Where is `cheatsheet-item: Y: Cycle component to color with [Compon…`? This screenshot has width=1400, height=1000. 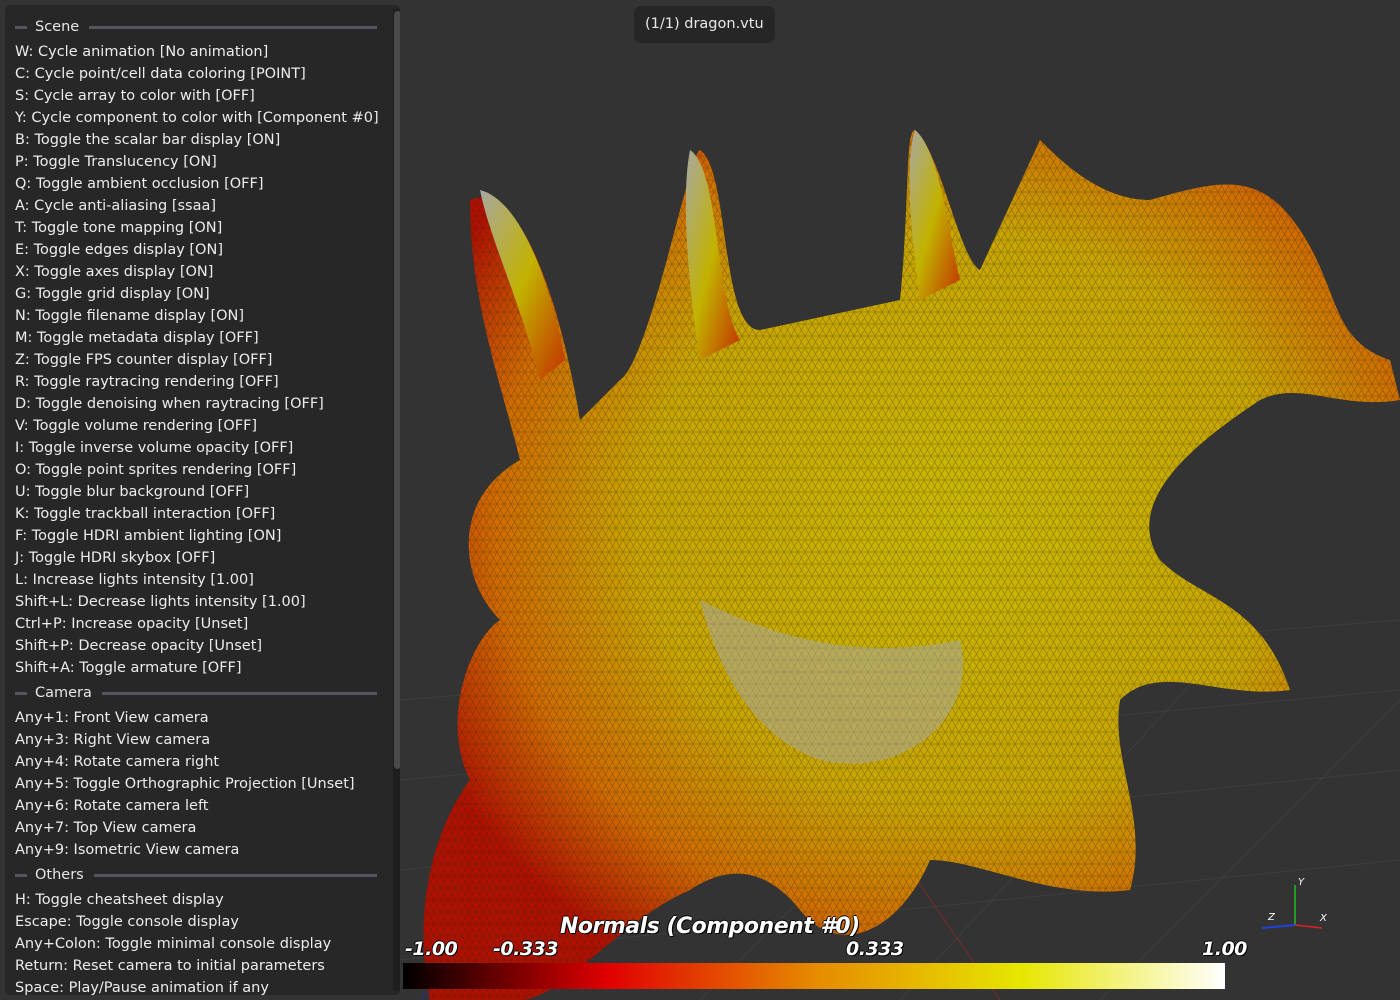
cheatsheet-item: Y: Cycle component to color with [Compon… is located at coordinates (197, 118).